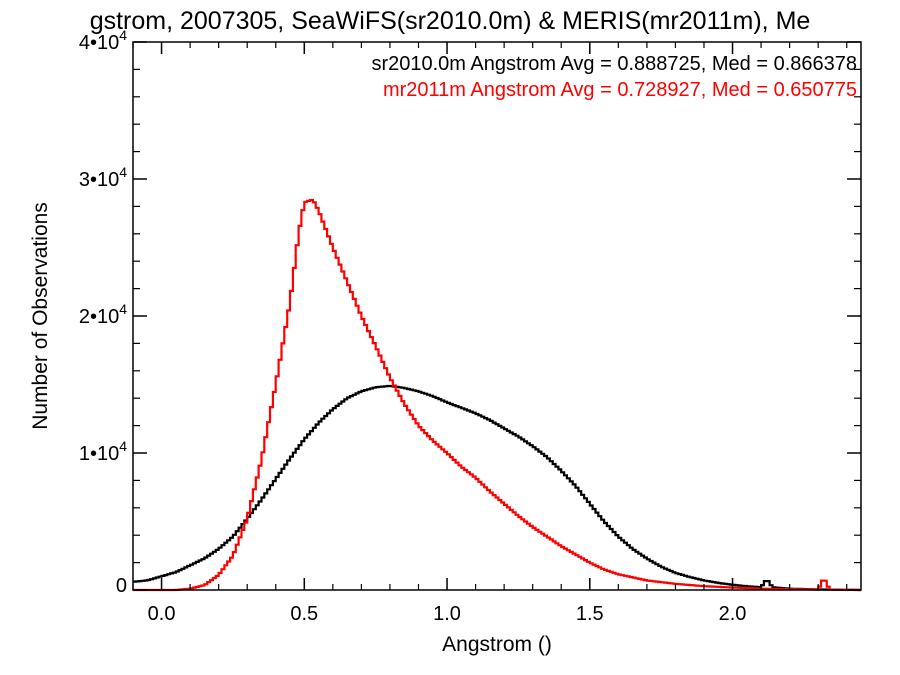  I want to click on y-tick-label: 3•104, so click(103, 177).